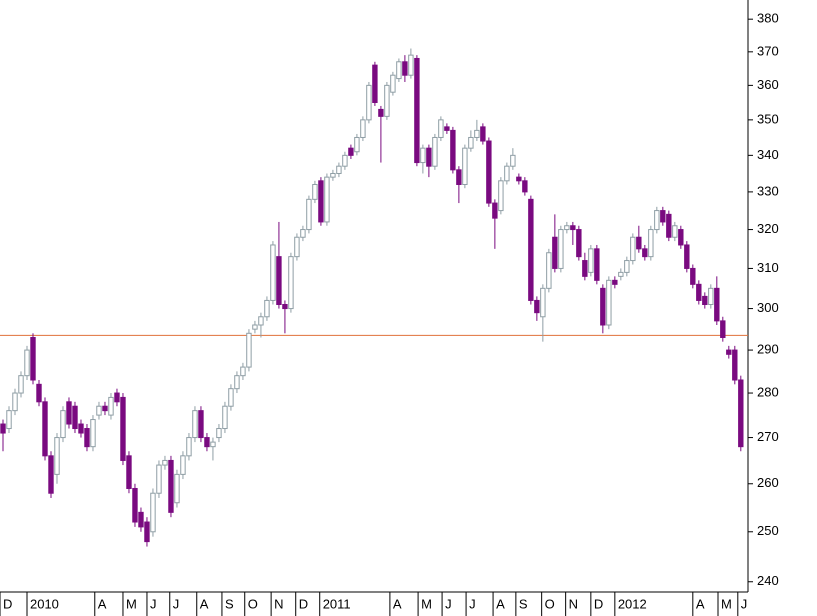  I want to click on x-tick-label: 2011, so click(337, 603).